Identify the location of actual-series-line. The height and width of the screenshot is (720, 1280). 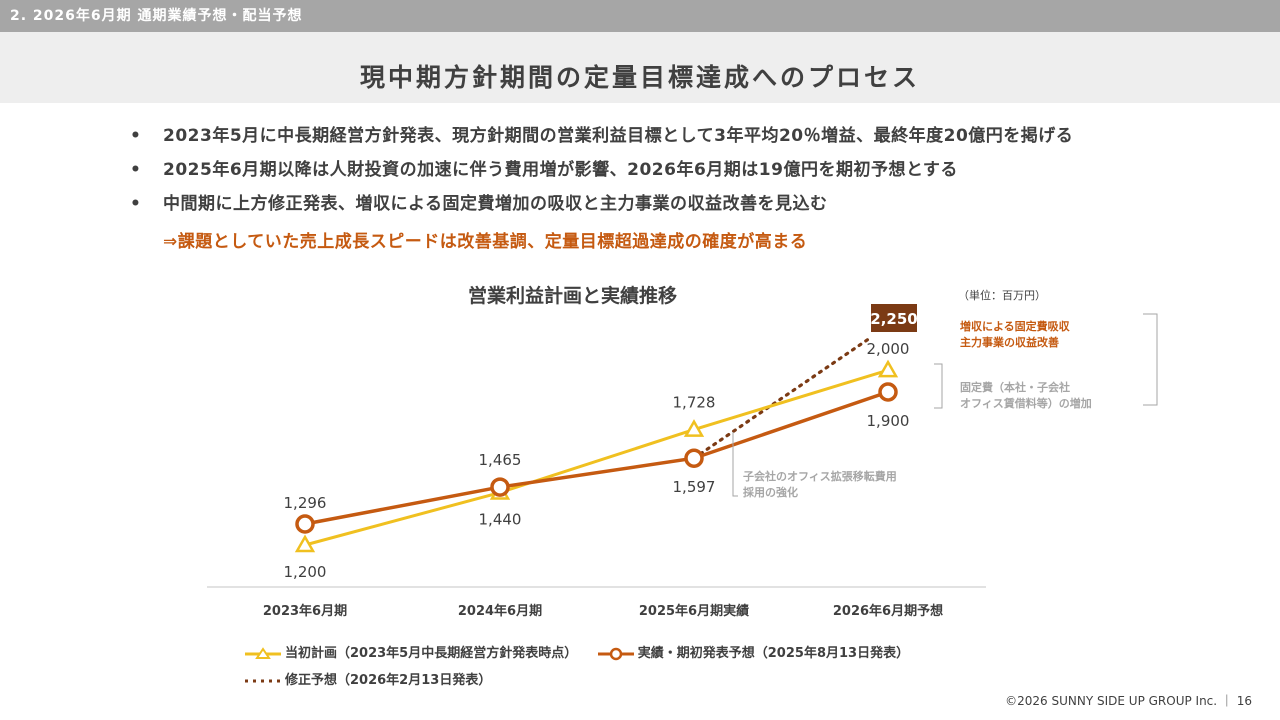
(596, 458).